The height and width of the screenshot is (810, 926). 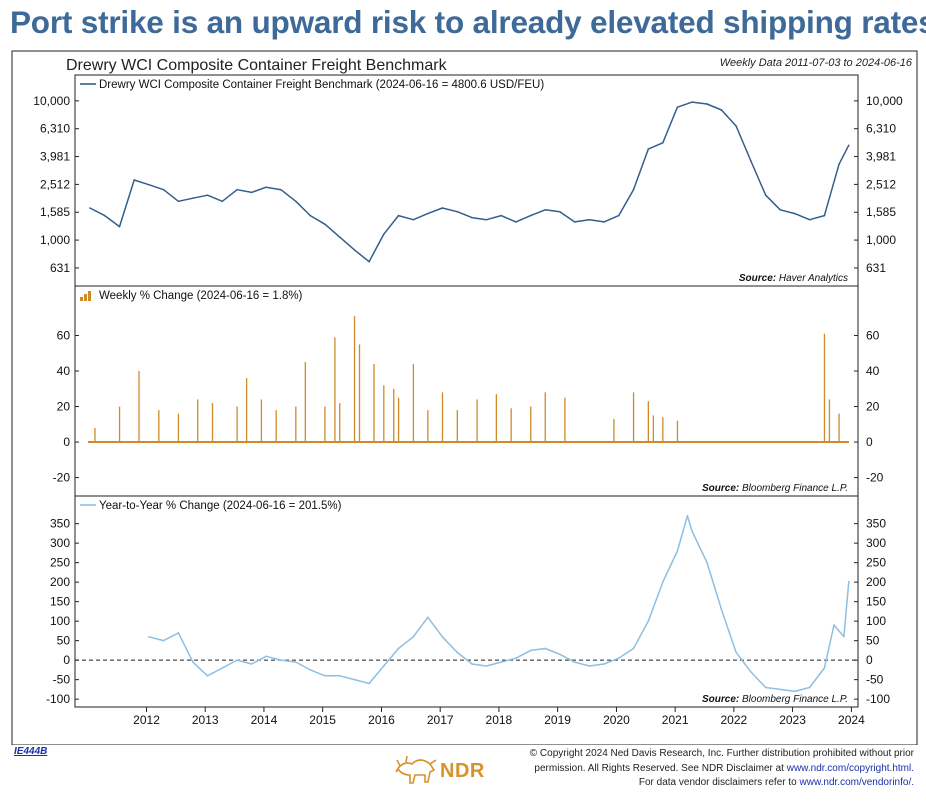 What do you see at coordinates (85, 297) in the screenshot?
I see `legend-swatch-bar` at bounding box center [85, 297].